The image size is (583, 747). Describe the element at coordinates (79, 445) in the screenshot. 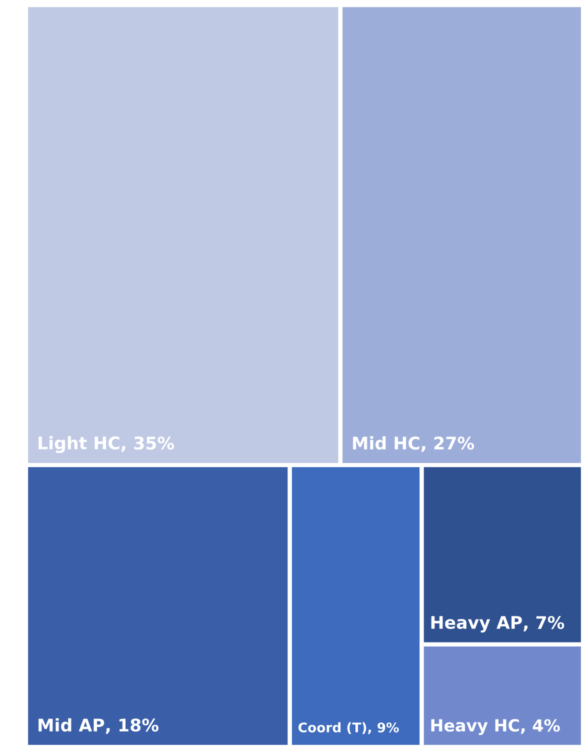

I see `category-label: Light HC` at that location.